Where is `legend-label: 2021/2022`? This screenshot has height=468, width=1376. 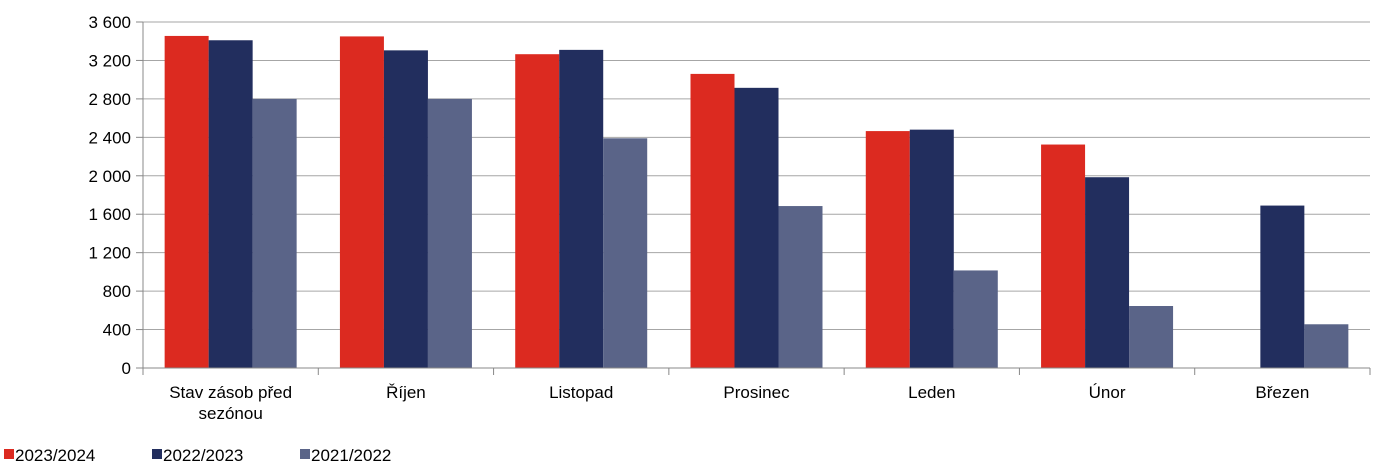 legend-label: 2021/2022 is located at coordinates (351, 455).